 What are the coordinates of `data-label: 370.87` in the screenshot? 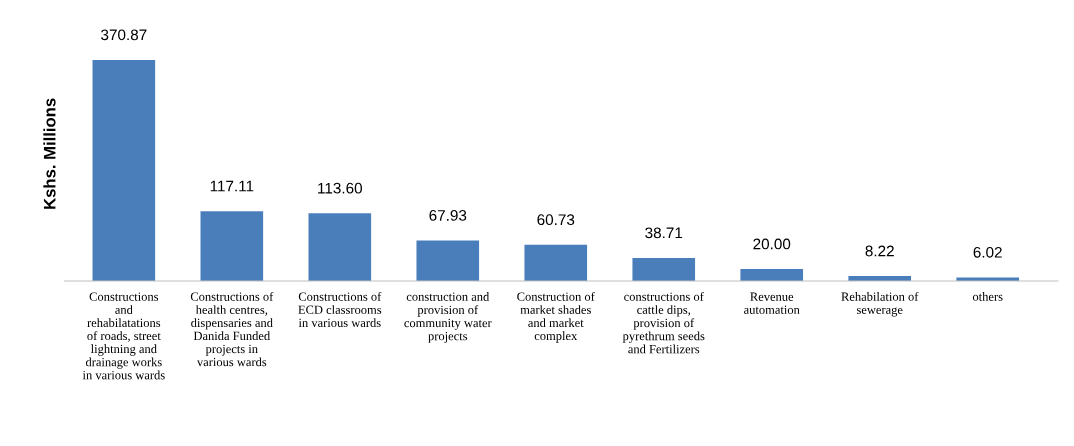 It's located at (124, 35).